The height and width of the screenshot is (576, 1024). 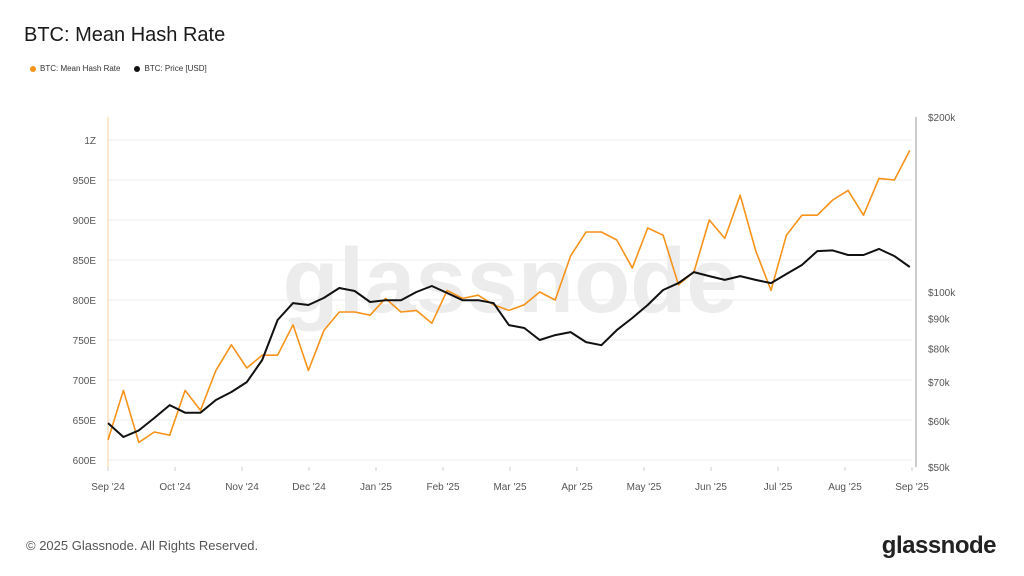 I want to click on glassnode-logo: glassnode, so click(x=939, y=545).